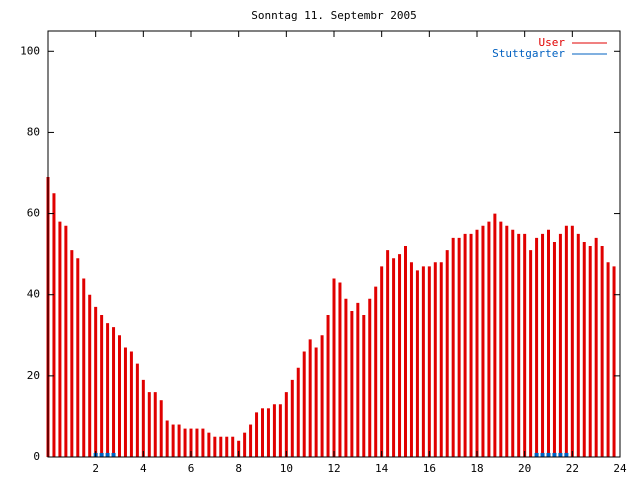 The width and height of the screenshot is (640, 480). What do you see at coordinates (572, 468) in the screenshot?
I see `x-tick-label: 22` at bounding box center [572, 468].